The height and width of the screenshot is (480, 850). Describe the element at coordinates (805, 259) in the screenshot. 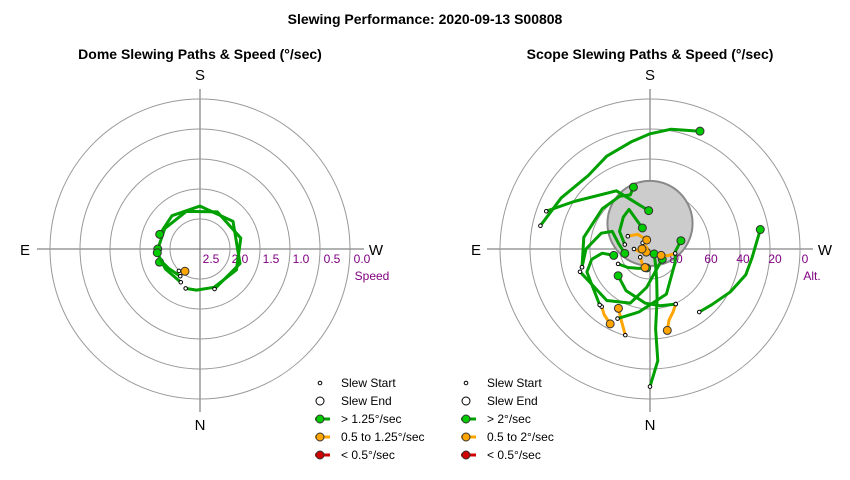

I see `radial-tick-label: 0` at that location.